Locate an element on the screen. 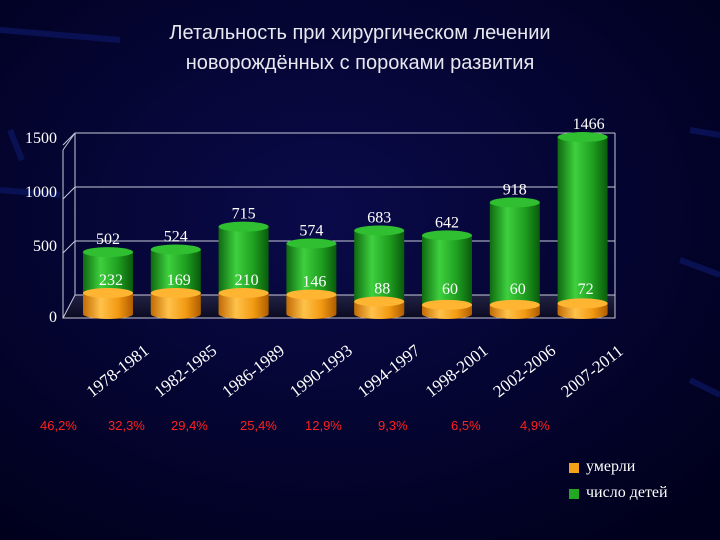 The height and width of the screenshot is (540, 720). y-tick-labels: 0 500 1000 1500 is located at coordinates (41, 228).